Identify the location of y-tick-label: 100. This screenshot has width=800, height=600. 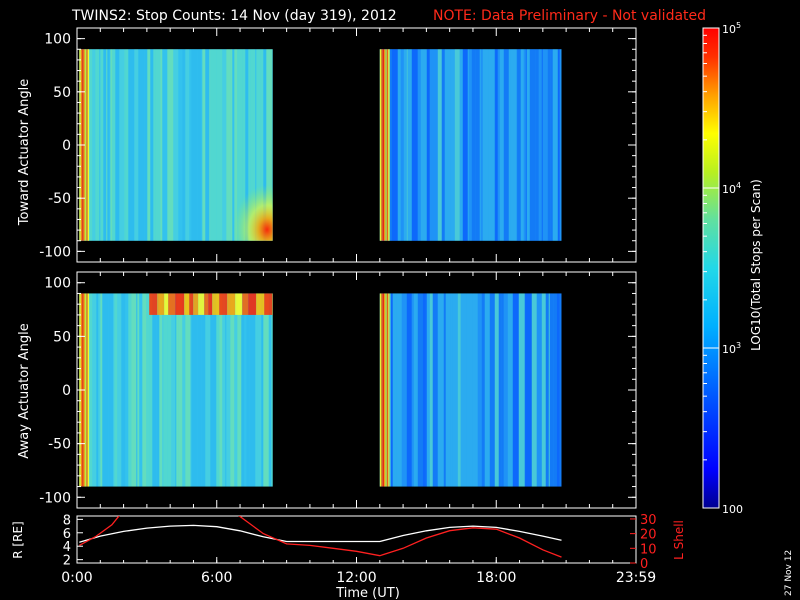
(57, 284).